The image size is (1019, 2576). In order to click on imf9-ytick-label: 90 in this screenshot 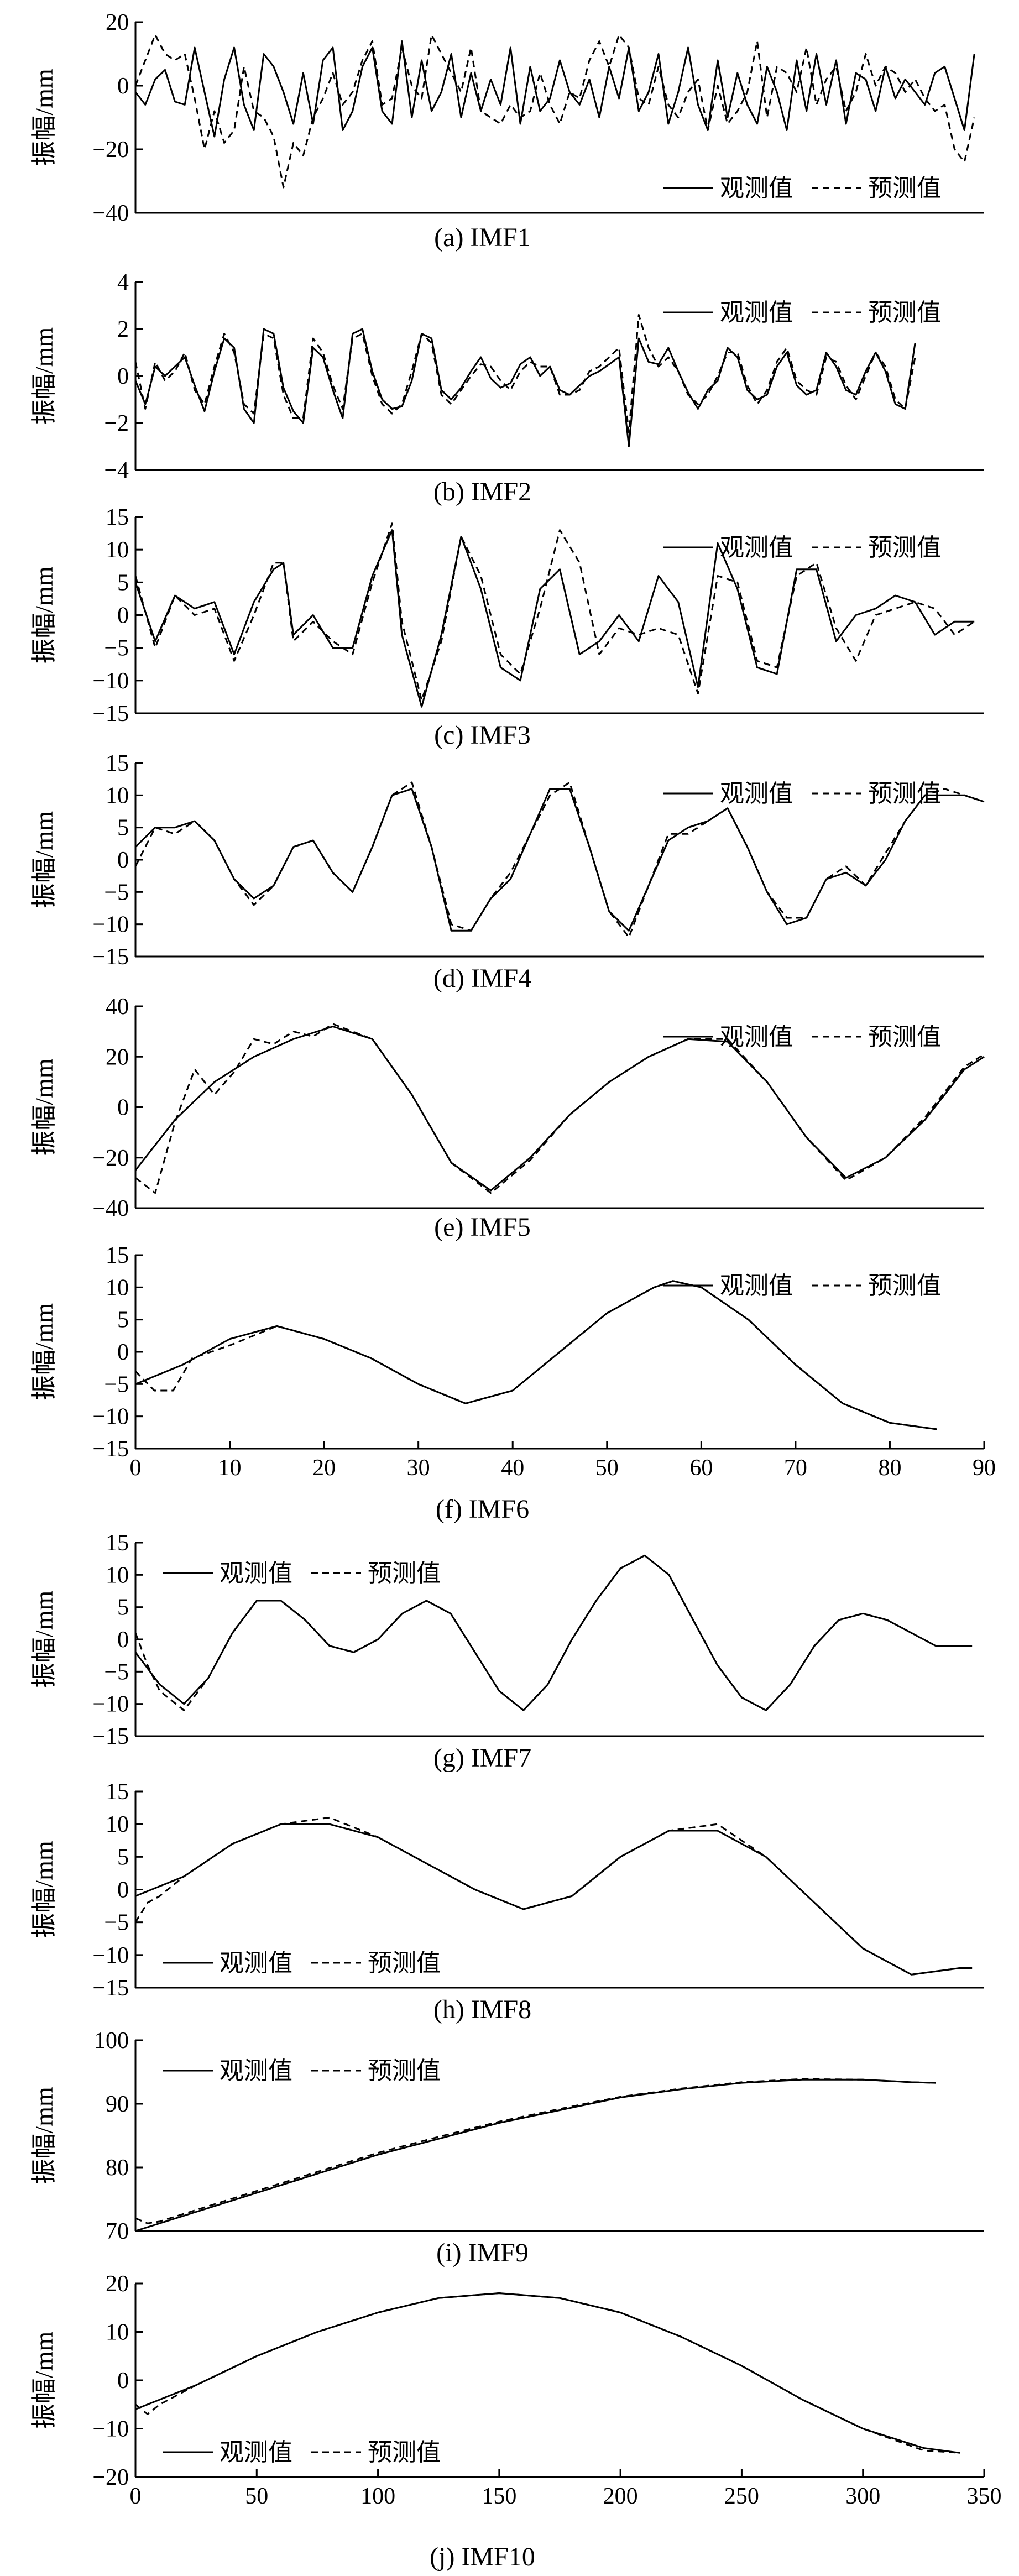, I will do `click(117, 2104)`.